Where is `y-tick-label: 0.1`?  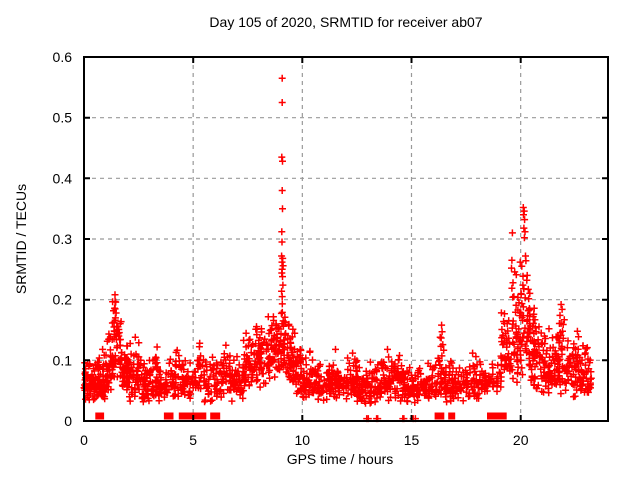
y-tick-label: 0.1 is located at coordinates (63, 360).